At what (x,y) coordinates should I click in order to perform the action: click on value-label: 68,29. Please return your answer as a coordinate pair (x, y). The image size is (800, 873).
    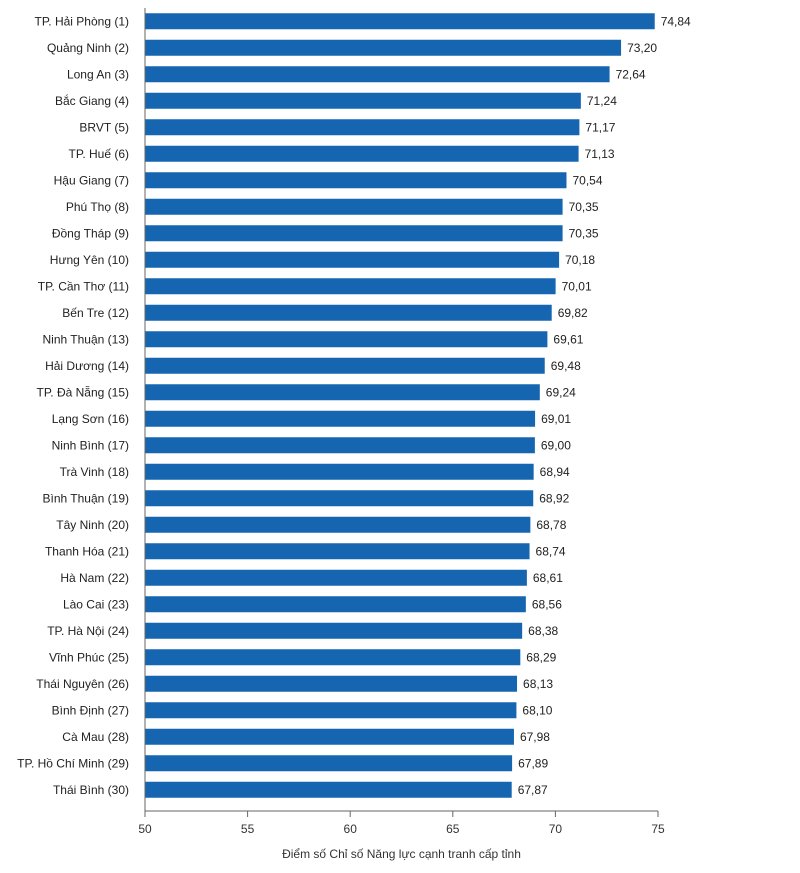
    Looking at the image, I should click on (541, 657).